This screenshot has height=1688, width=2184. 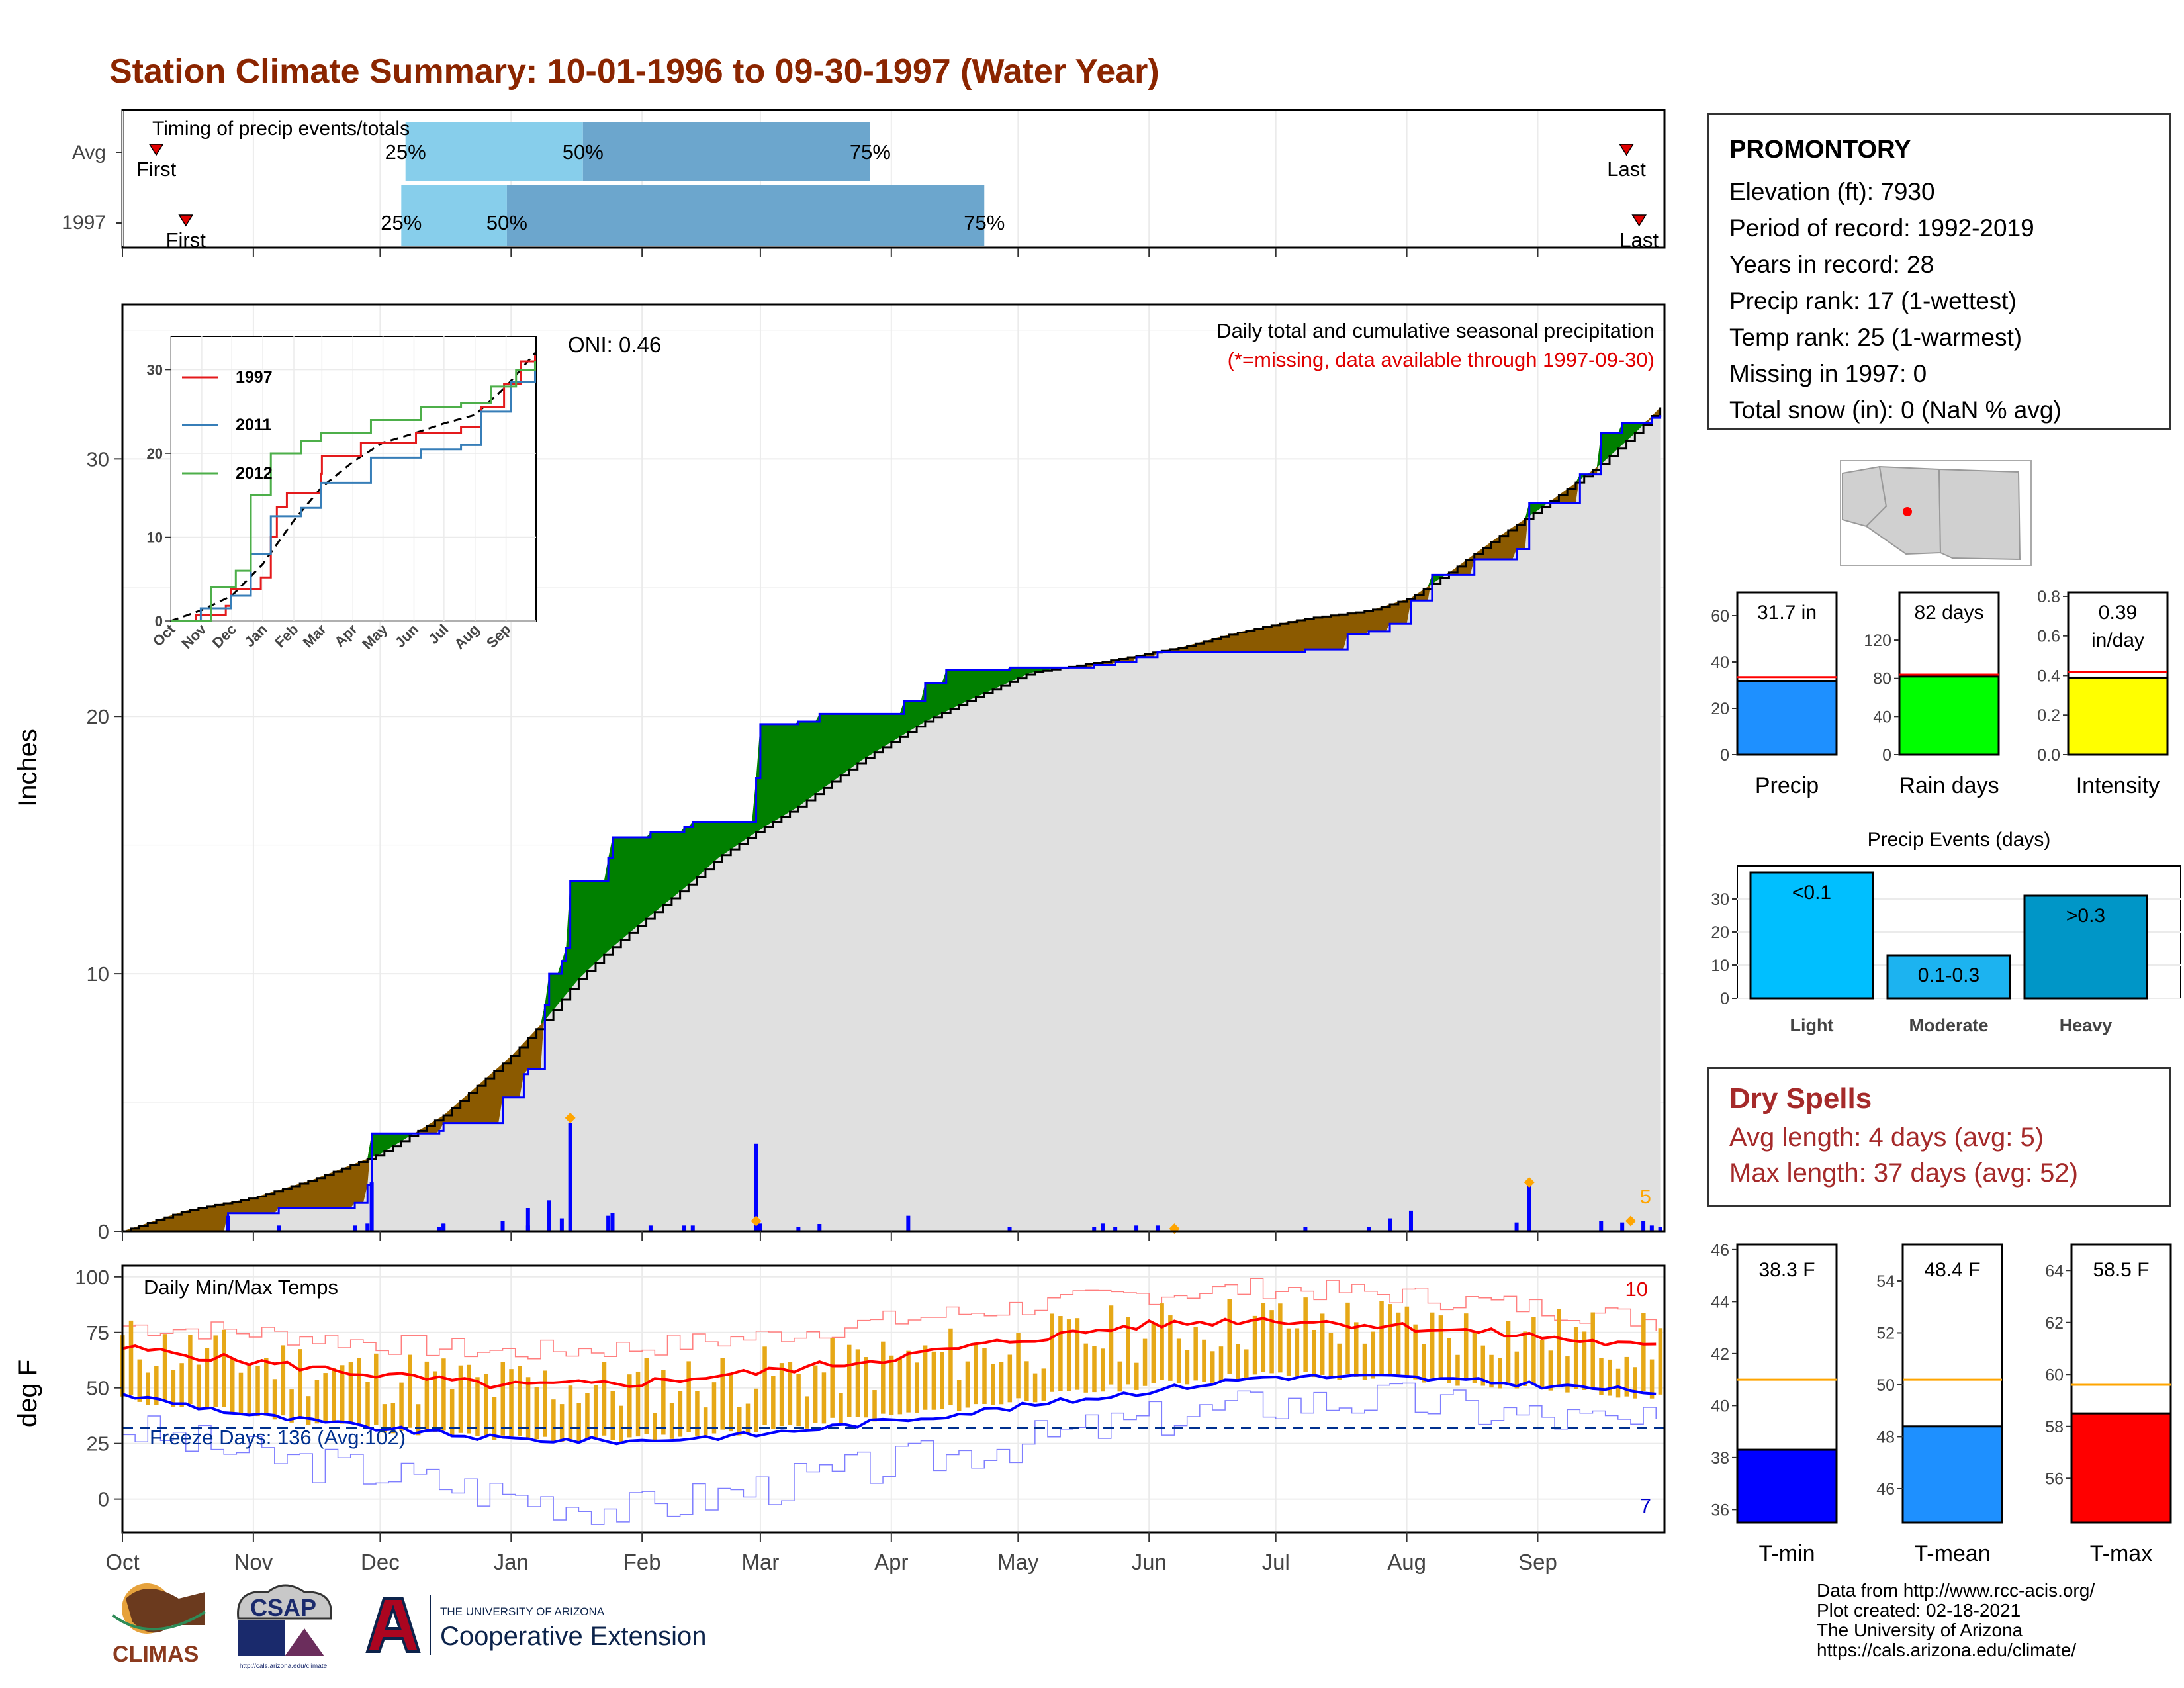 What do you see at coordinates (2054, 1271) in the screenshot?
I see `temp-bar-tick-label: 64` at bounding box center [2054, 1271].